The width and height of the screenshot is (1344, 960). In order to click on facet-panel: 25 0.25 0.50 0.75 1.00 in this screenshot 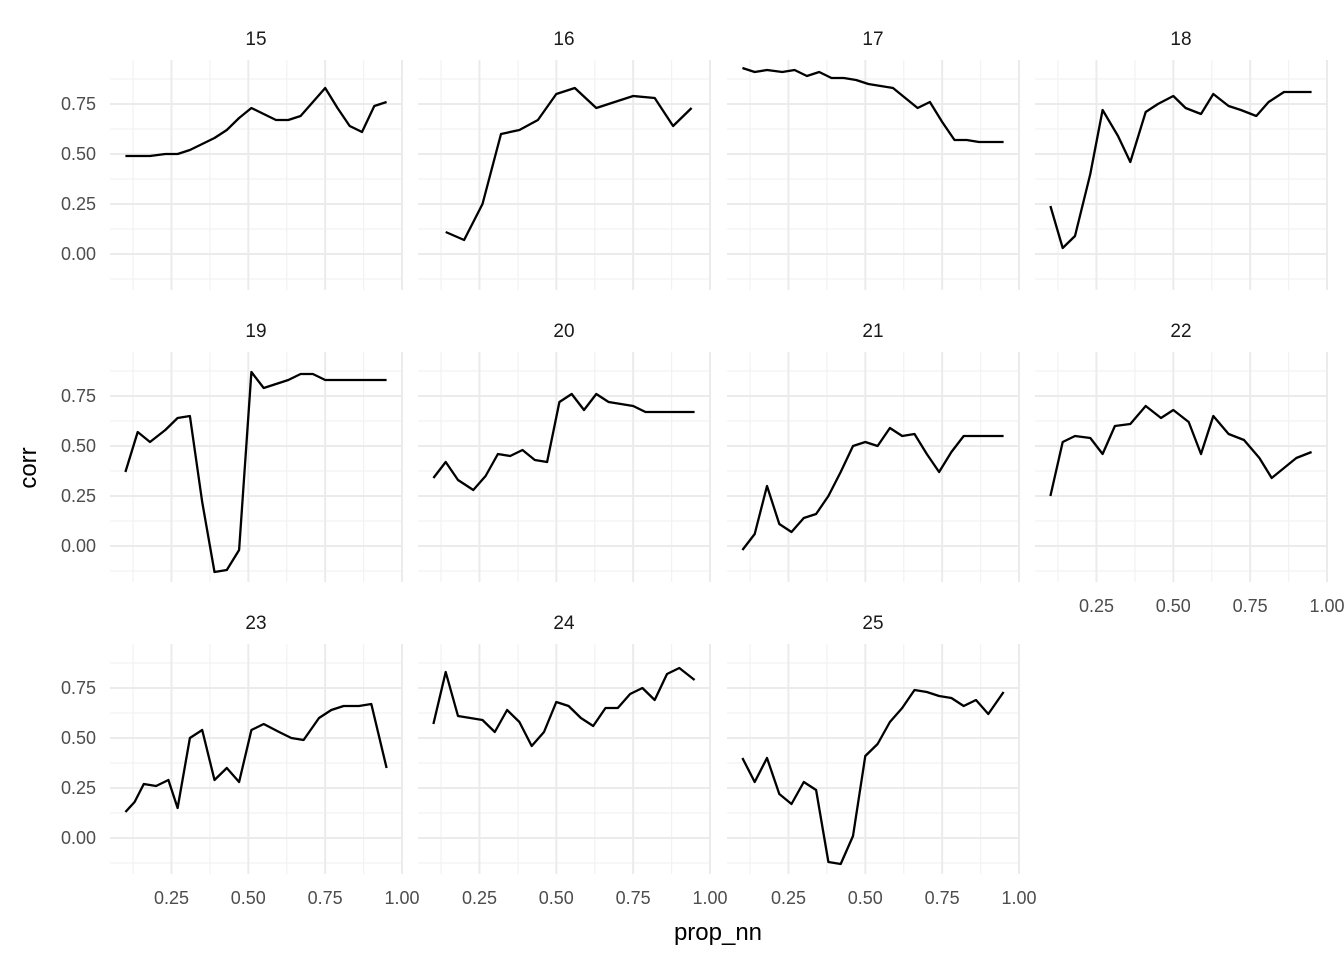, I will do `click(882, 760)`.